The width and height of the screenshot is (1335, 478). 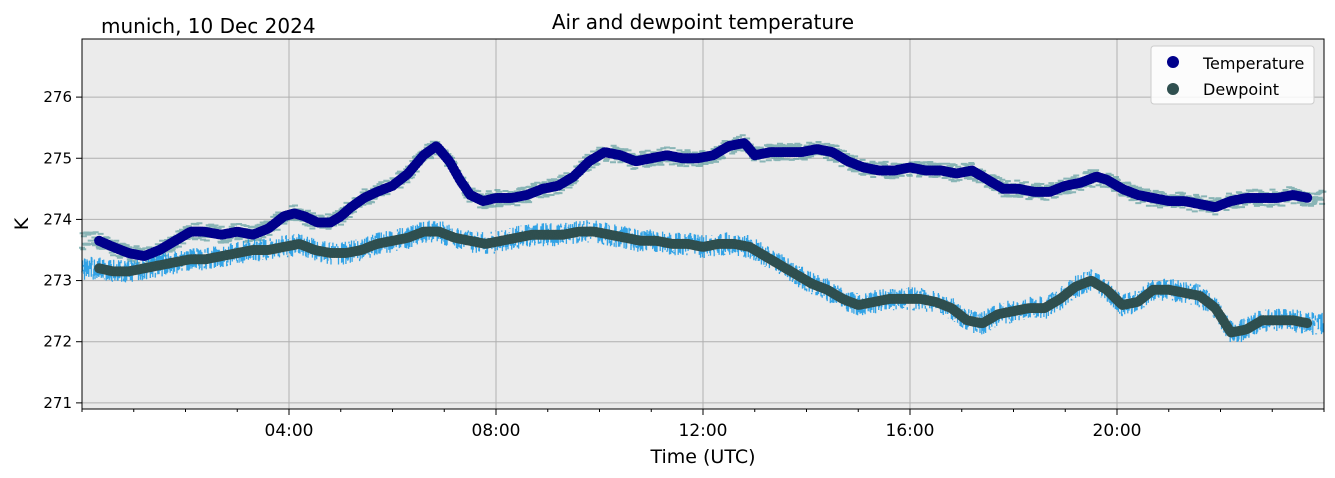 What do you see at coordinates (22, 223) in the screenshot?
I see `y-axis-label: K` at bounding box center [22, 223].